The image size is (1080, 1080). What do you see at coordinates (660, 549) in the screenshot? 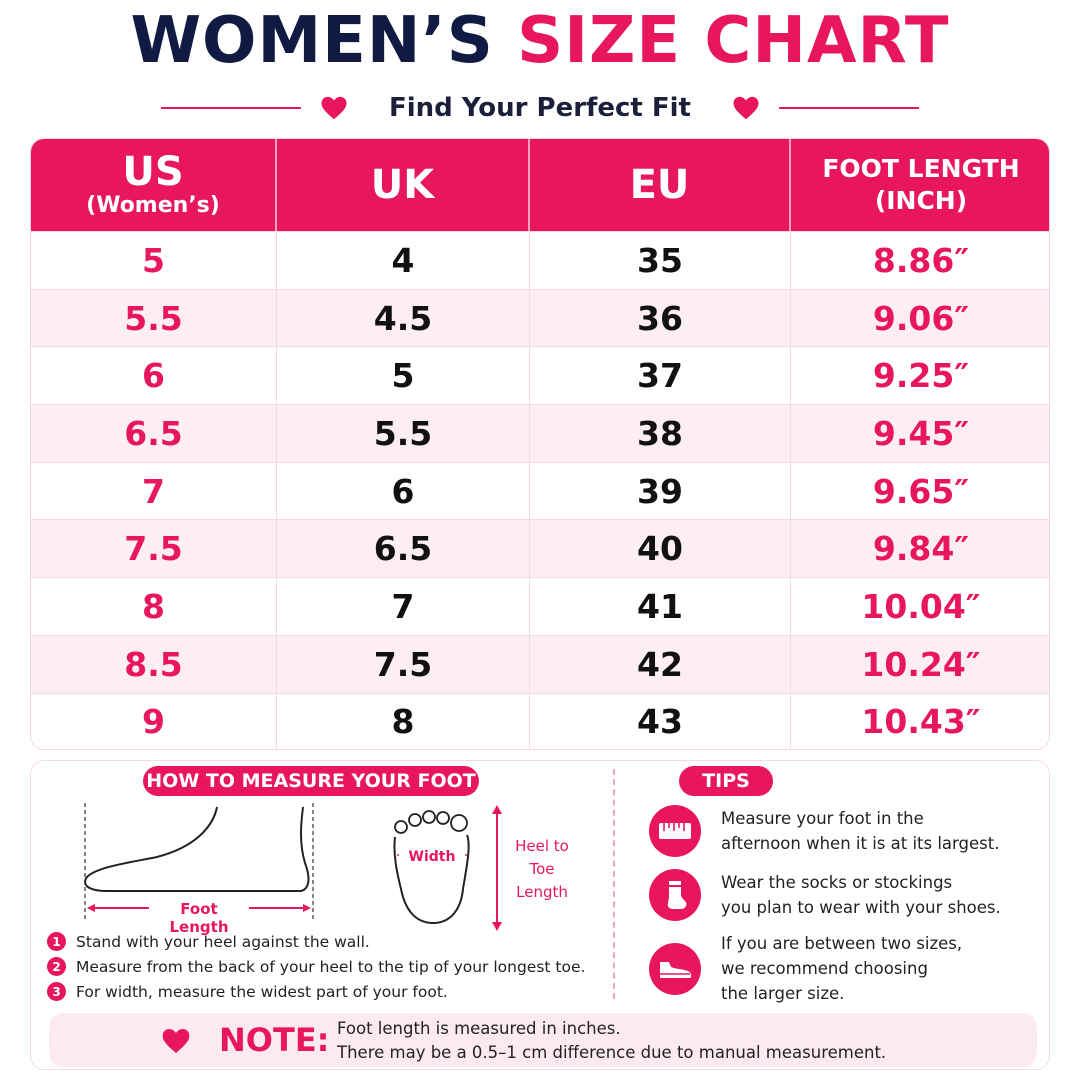
I see `cell-eu: 40` at bounding box center [660, 549].